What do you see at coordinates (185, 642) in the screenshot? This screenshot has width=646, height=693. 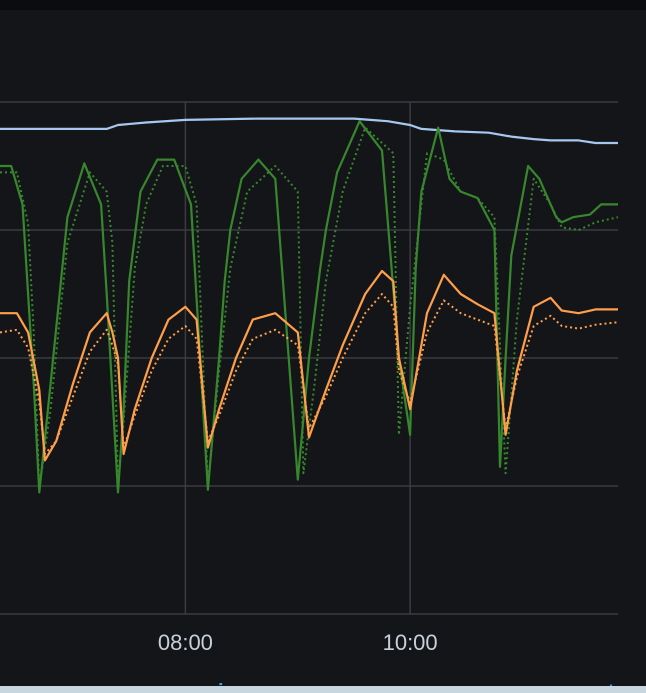 I see `x-tick-label-0: 08:00` at bounding box center [185, 642].